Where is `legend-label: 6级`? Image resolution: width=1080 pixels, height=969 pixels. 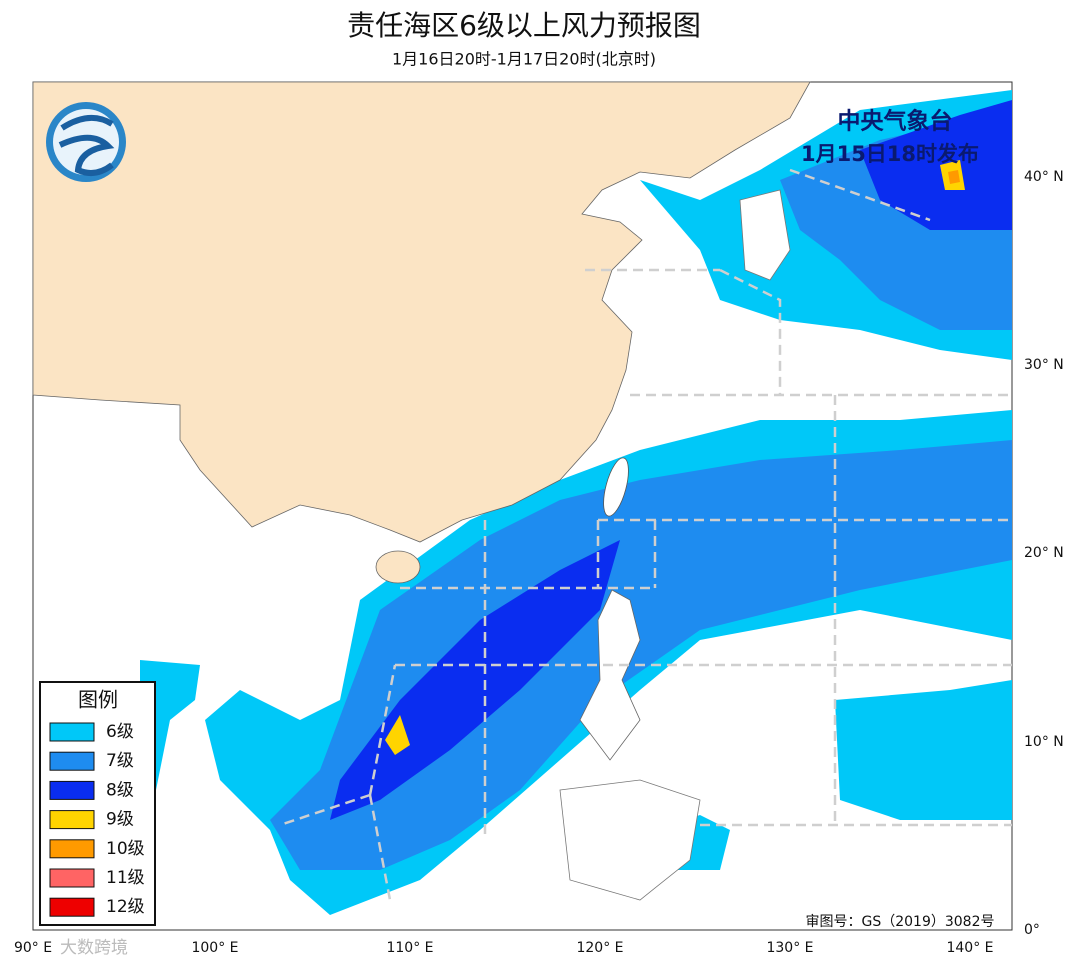 legend-label: 6级 is located at coordinates (120, 732).